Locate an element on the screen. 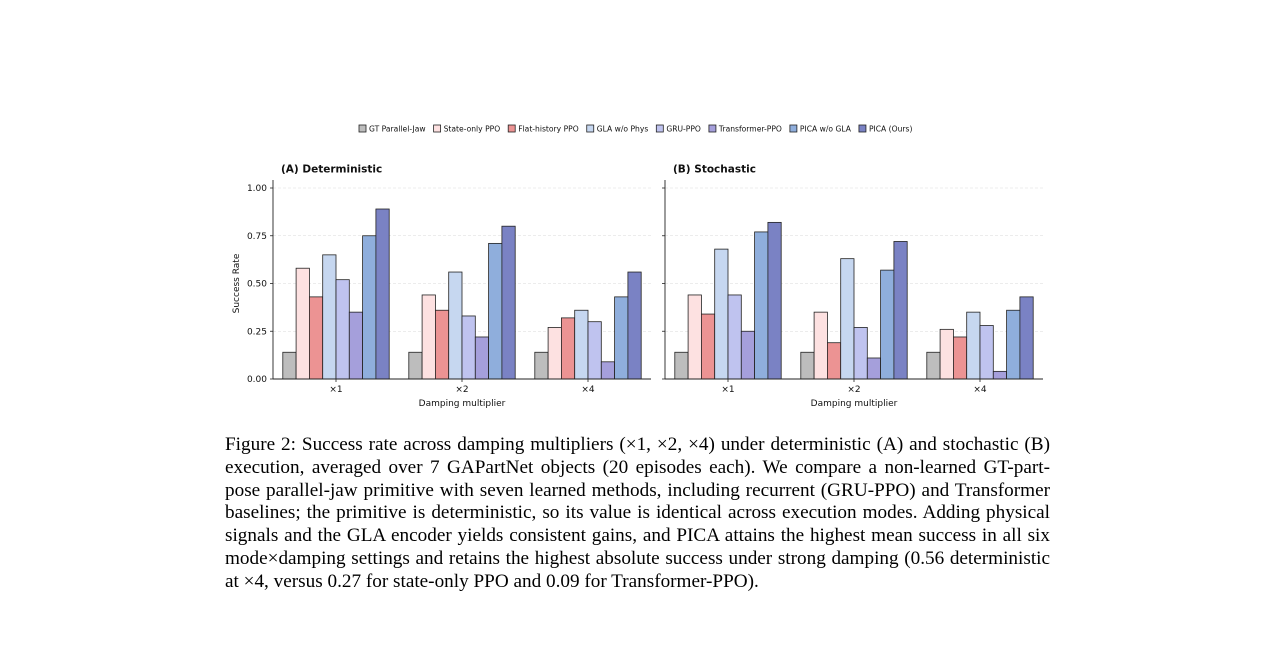 The height and width of the screenshot is (660, 1275). legend-label: PICA (Ours) is located at coordinates (891, 129).